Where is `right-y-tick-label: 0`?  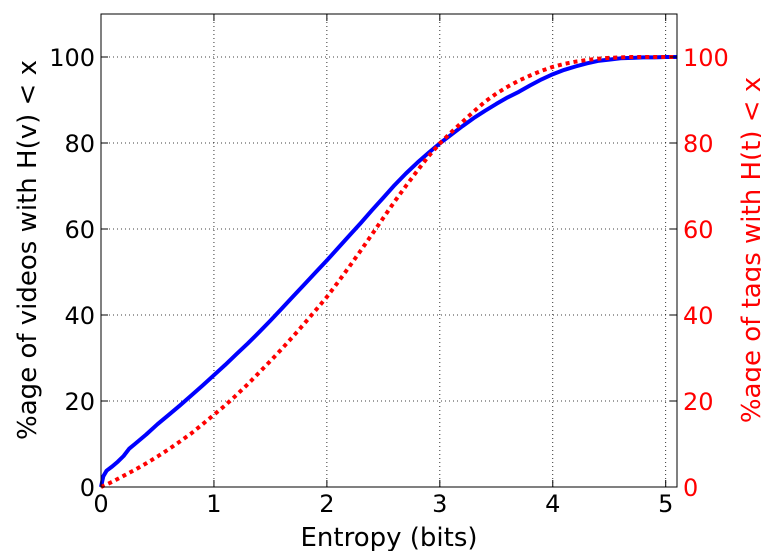 right-y-tick-label: 0 is located at coordinates (690, 488).